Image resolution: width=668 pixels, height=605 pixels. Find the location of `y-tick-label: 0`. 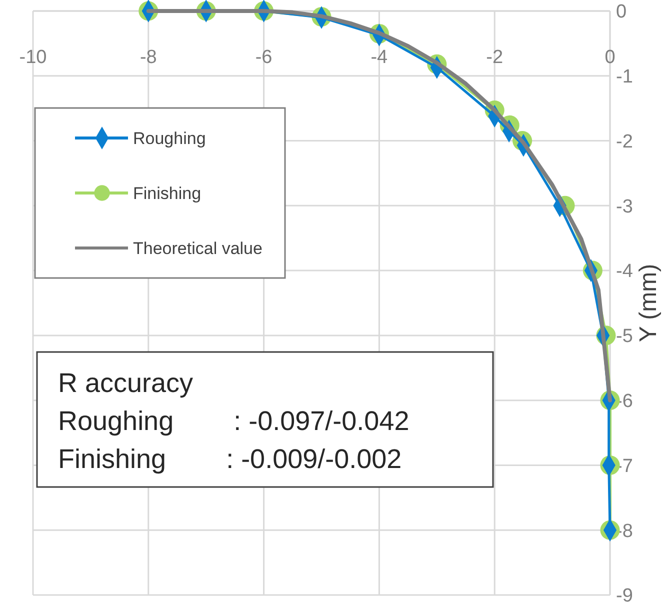

y-tick-label: 0 is located at coordinates (621, 12).